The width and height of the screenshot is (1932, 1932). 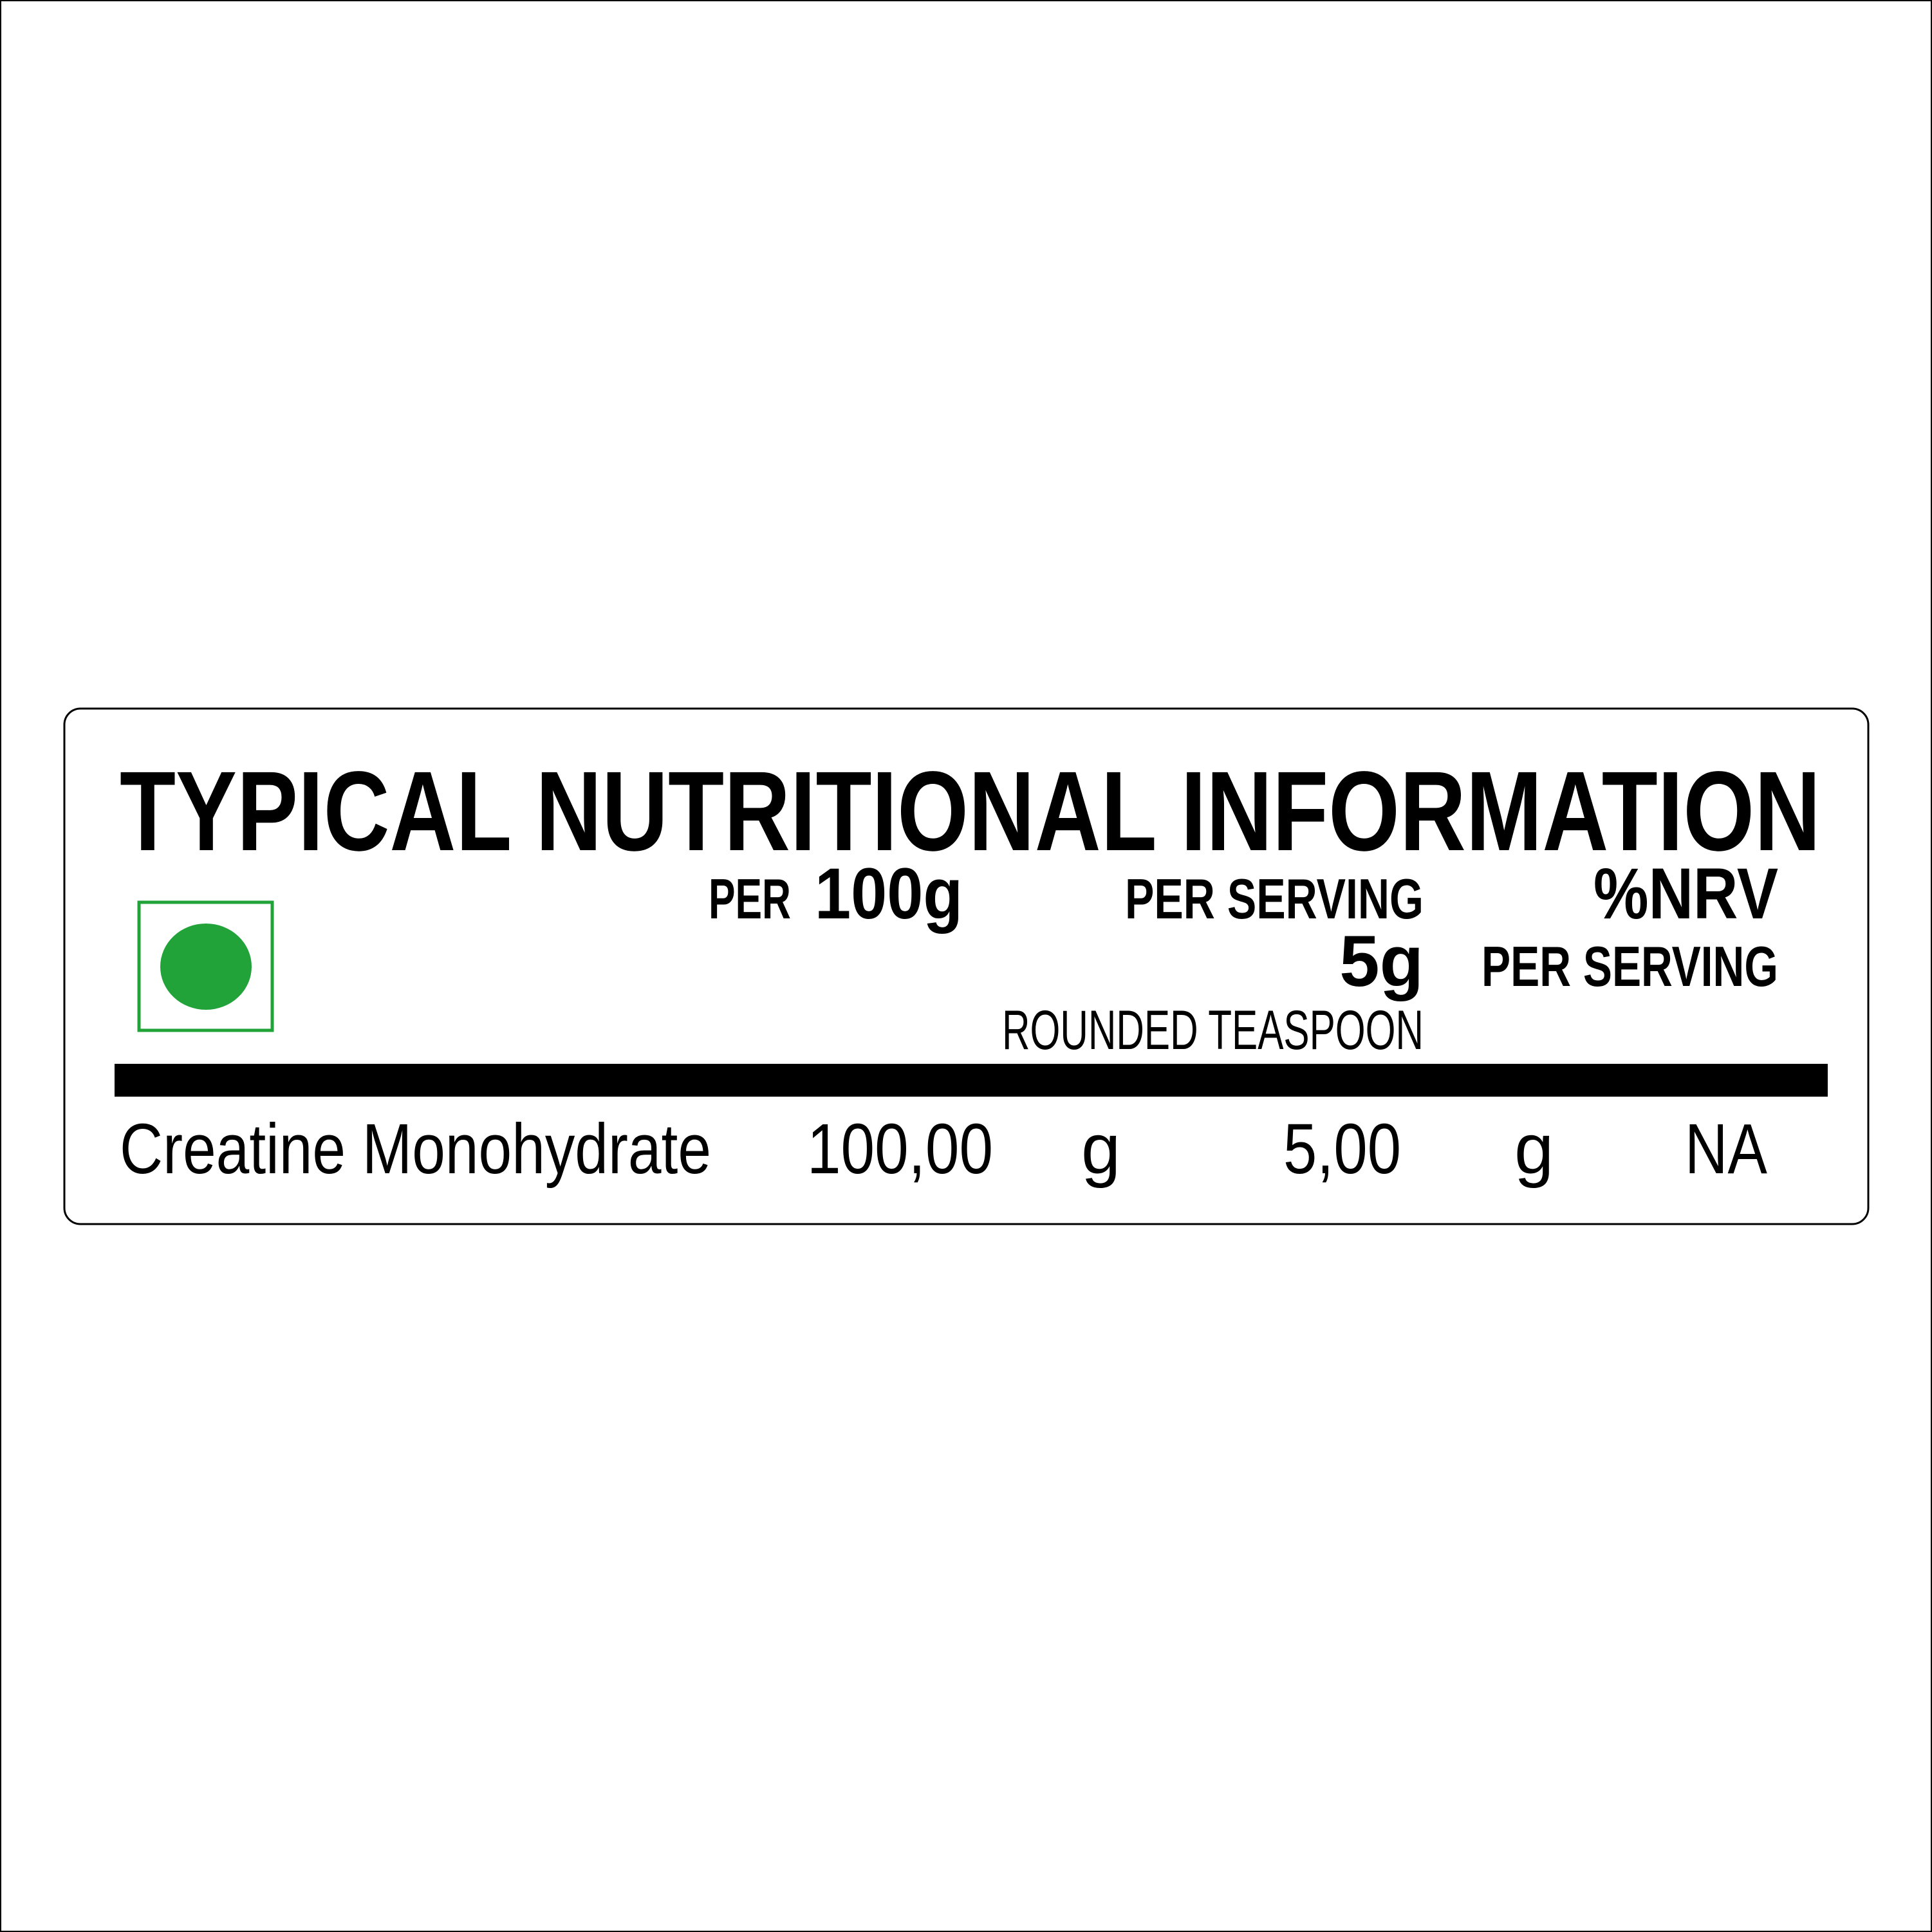 I want to click on per-serving-header: PER SERVING, so click(x=1274, y=899).